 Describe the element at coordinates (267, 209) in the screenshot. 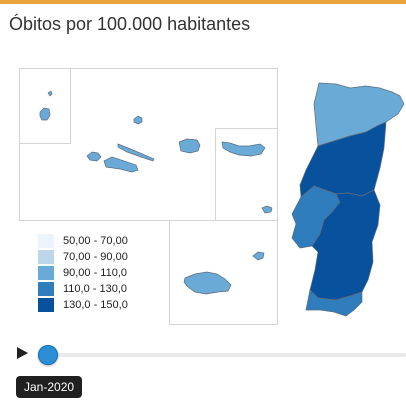

I see `island-santa-maria` at that location.